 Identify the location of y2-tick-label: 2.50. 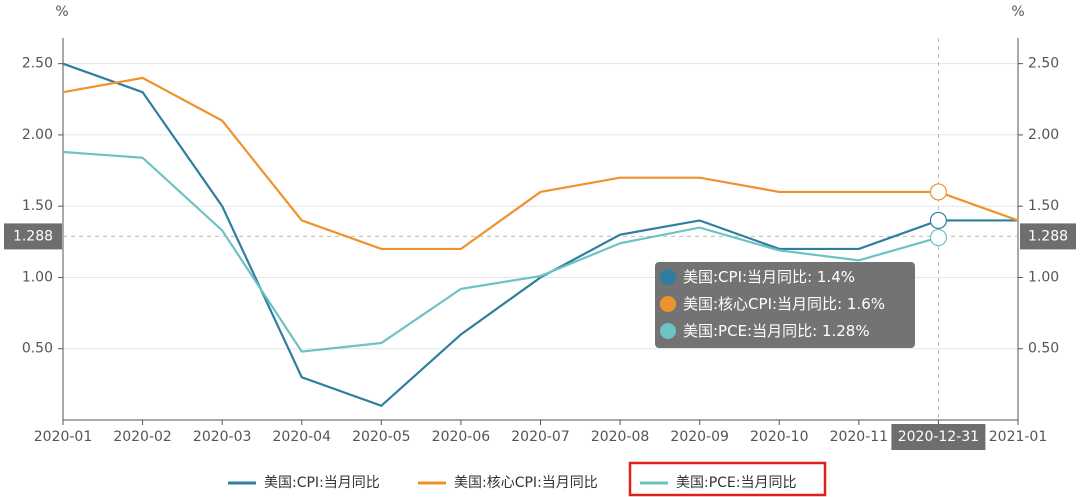
(1043, 64).